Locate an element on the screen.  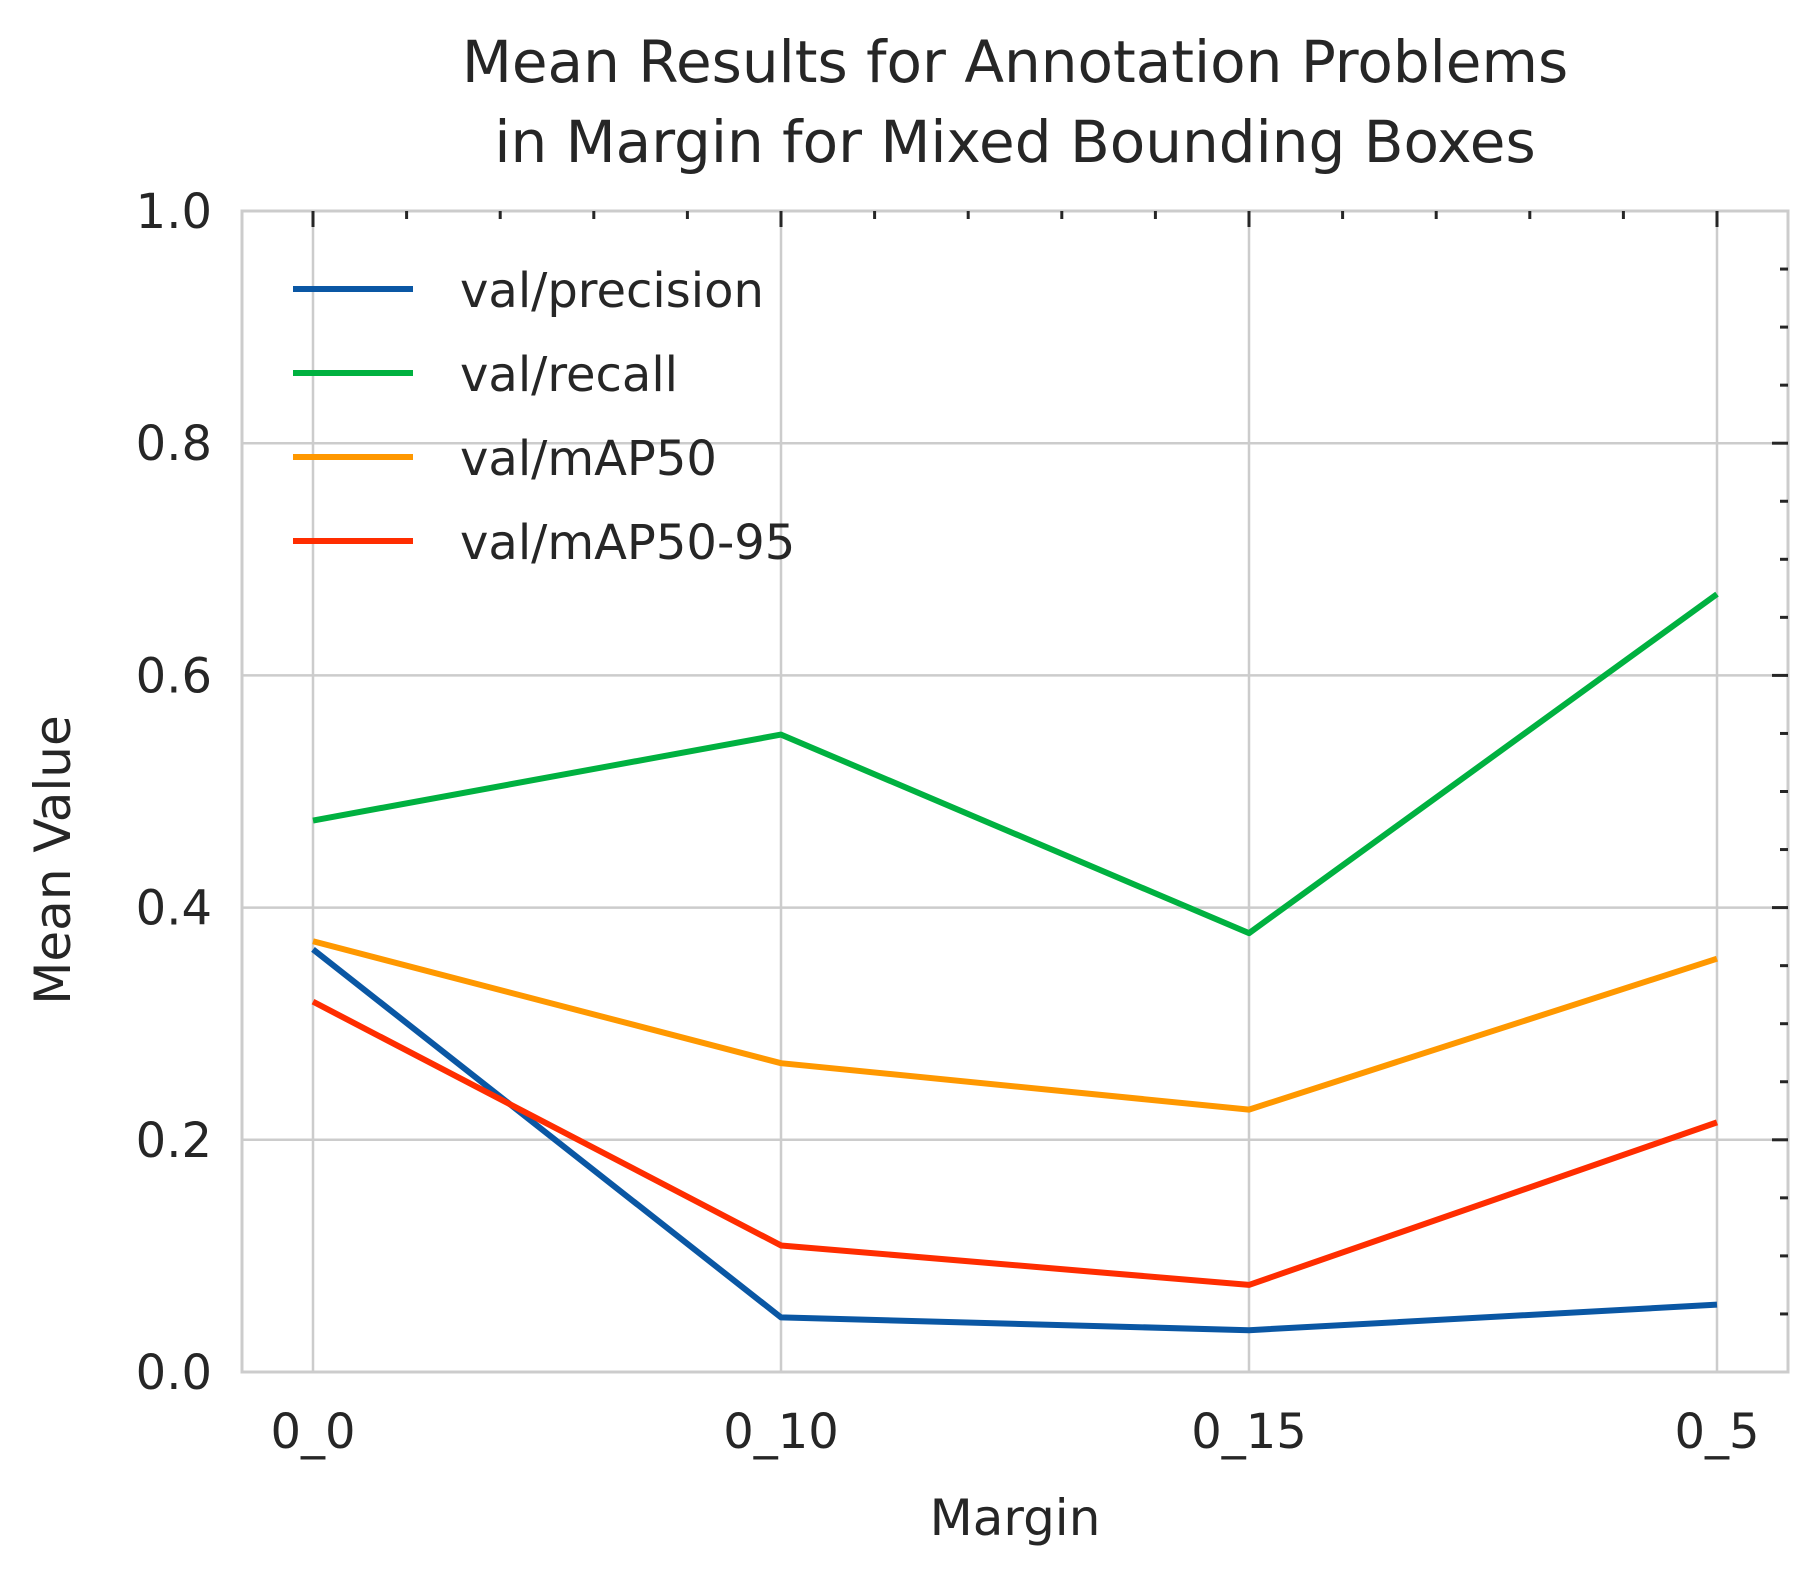
x-tick-label: 0_0 is located at coordinates (312, 1432).